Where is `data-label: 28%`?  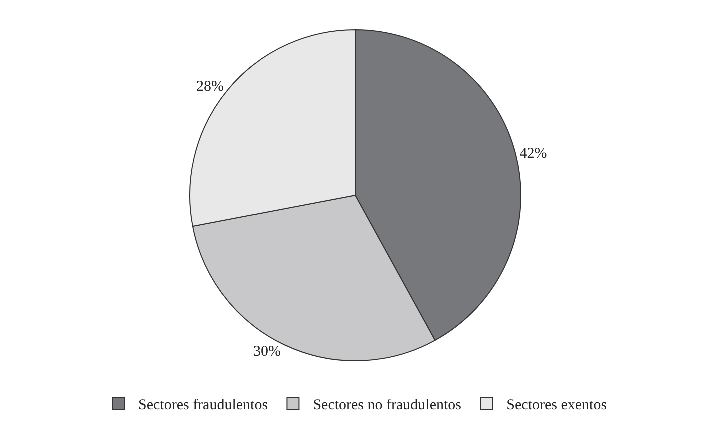 data-label: 28% is located at coordinates (210, 86).